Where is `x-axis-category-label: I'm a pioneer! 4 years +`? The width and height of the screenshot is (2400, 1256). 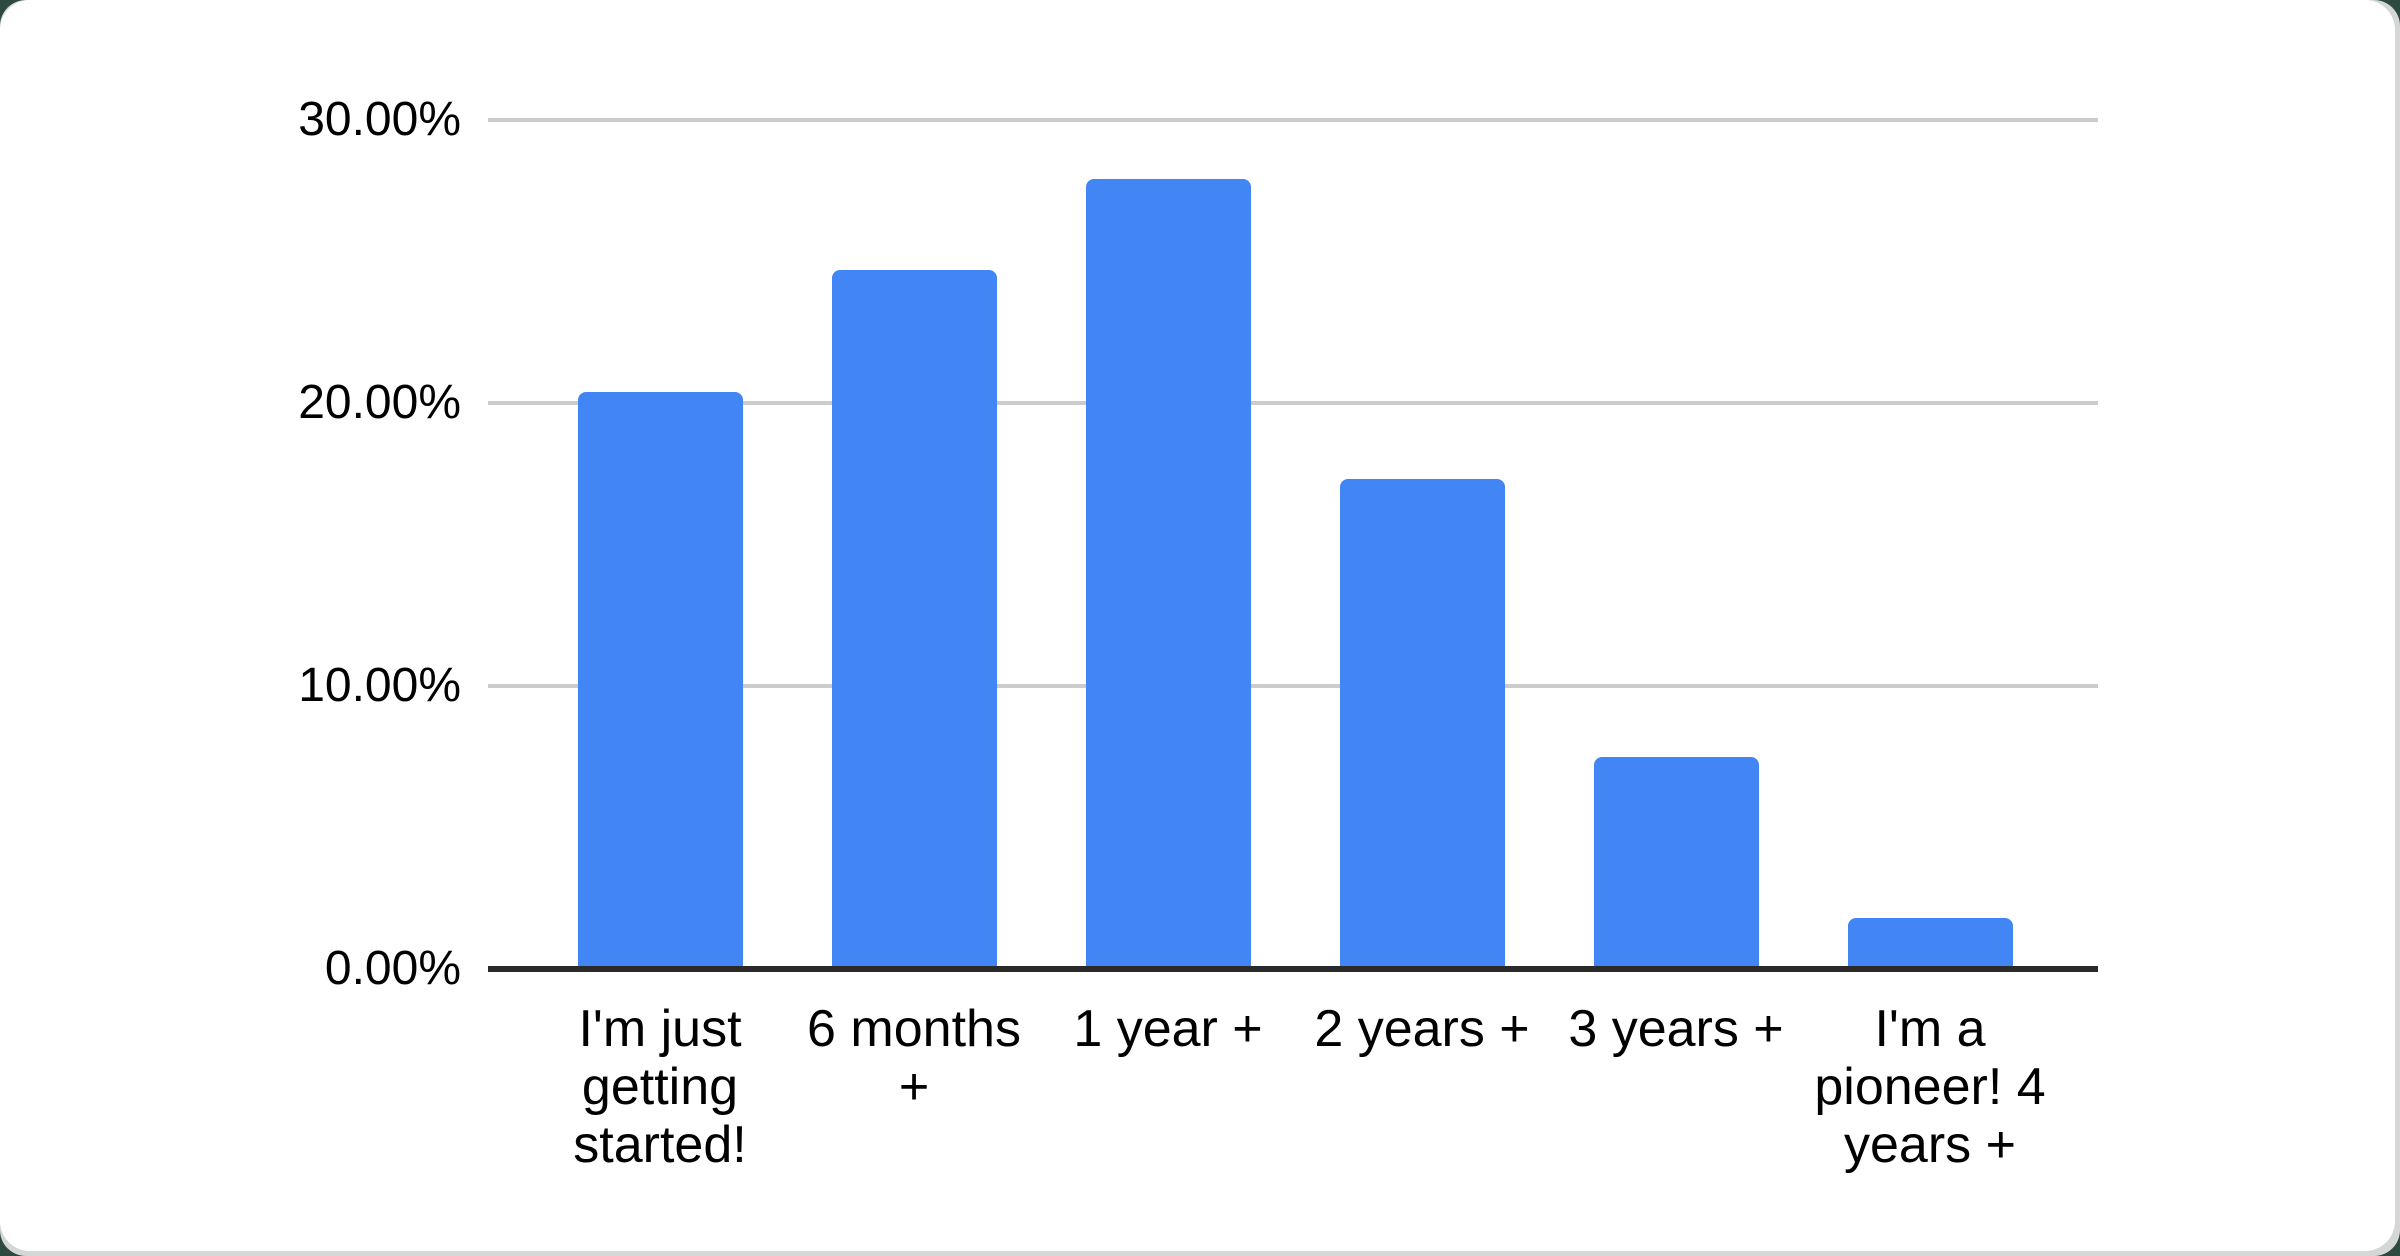 x-axis-category-label: I'm a pioneer! 4 years + is located at coordinates (1930, 1087).